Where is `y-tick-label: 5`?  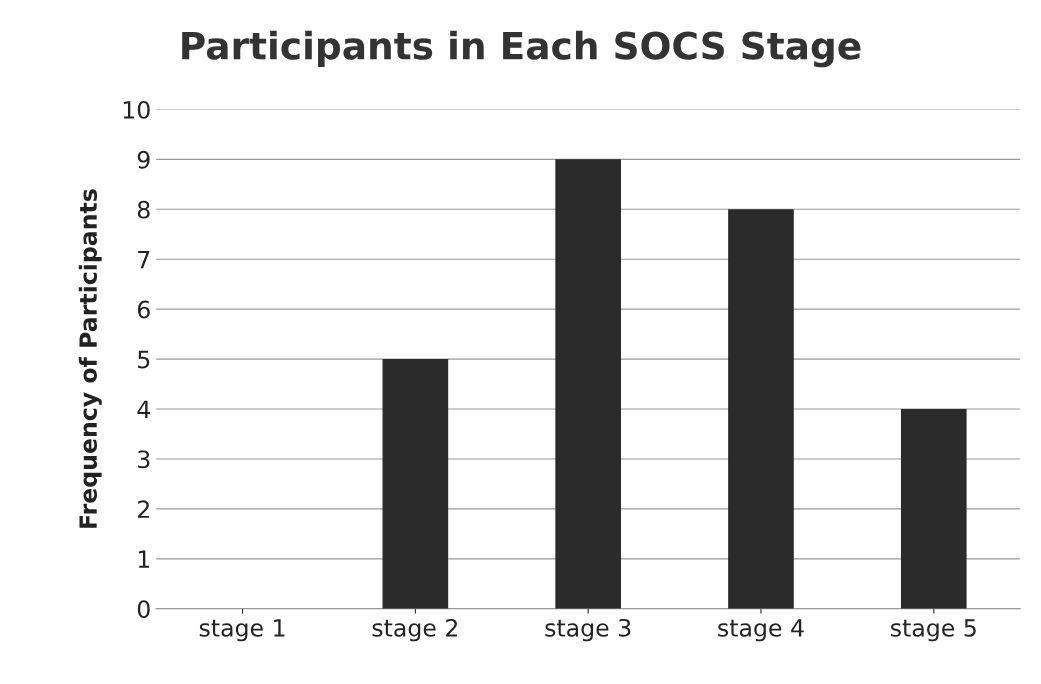 y-tick-label: 5 is located at coordinates (144, 359).